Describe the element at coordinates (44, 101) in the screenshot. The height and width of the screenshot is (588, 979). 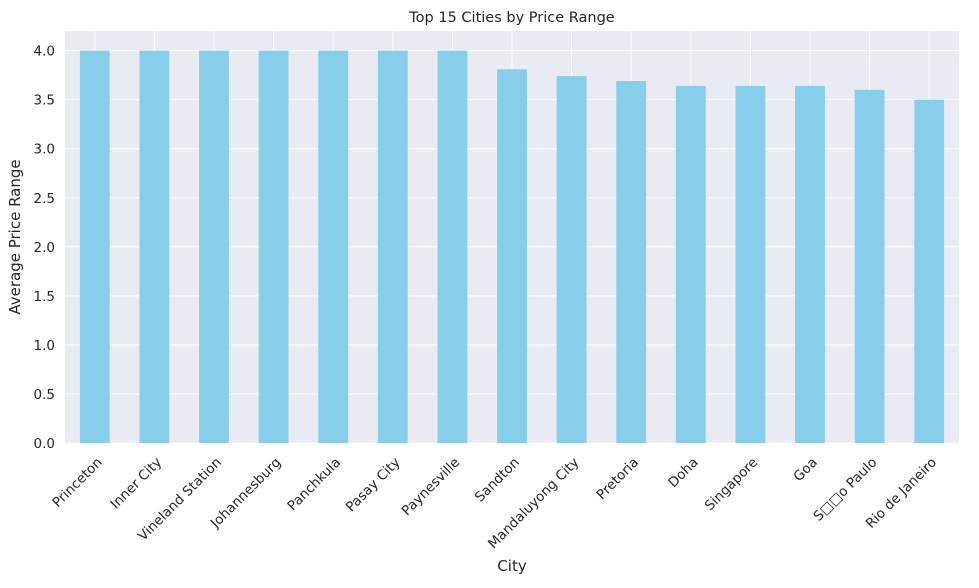
I see `y-tick-label: 3.5` at that location.